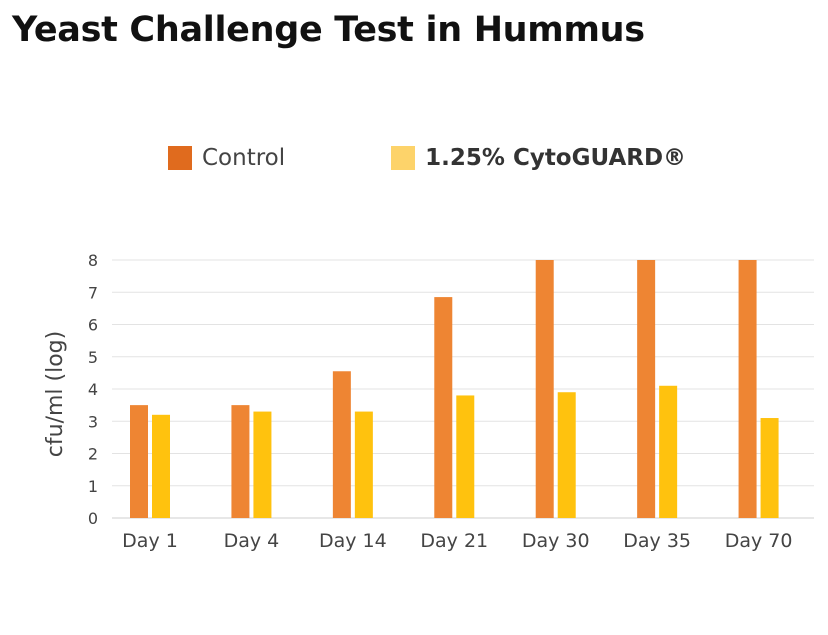  What do you see at coordinates (93, 421) in the screenshot?
I see `y-tick-label-3: 3` at bounding box center [93, 421].